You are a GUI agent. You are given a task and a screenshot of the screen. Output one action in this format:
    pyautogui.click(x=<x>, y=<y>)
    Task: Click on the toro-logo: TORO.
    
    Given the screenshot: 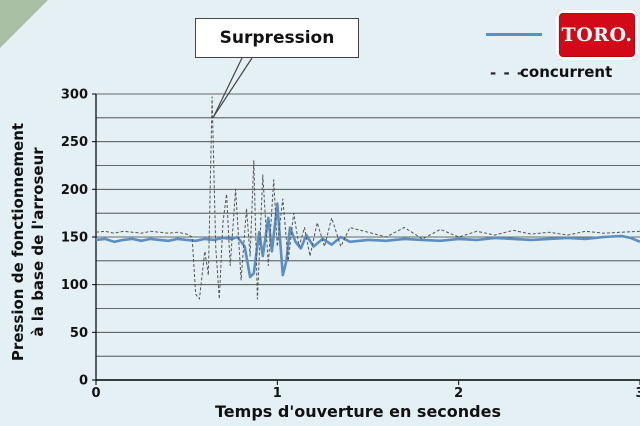 What is the action you would take?
    pyautogui.click(x=597, y=35)
    